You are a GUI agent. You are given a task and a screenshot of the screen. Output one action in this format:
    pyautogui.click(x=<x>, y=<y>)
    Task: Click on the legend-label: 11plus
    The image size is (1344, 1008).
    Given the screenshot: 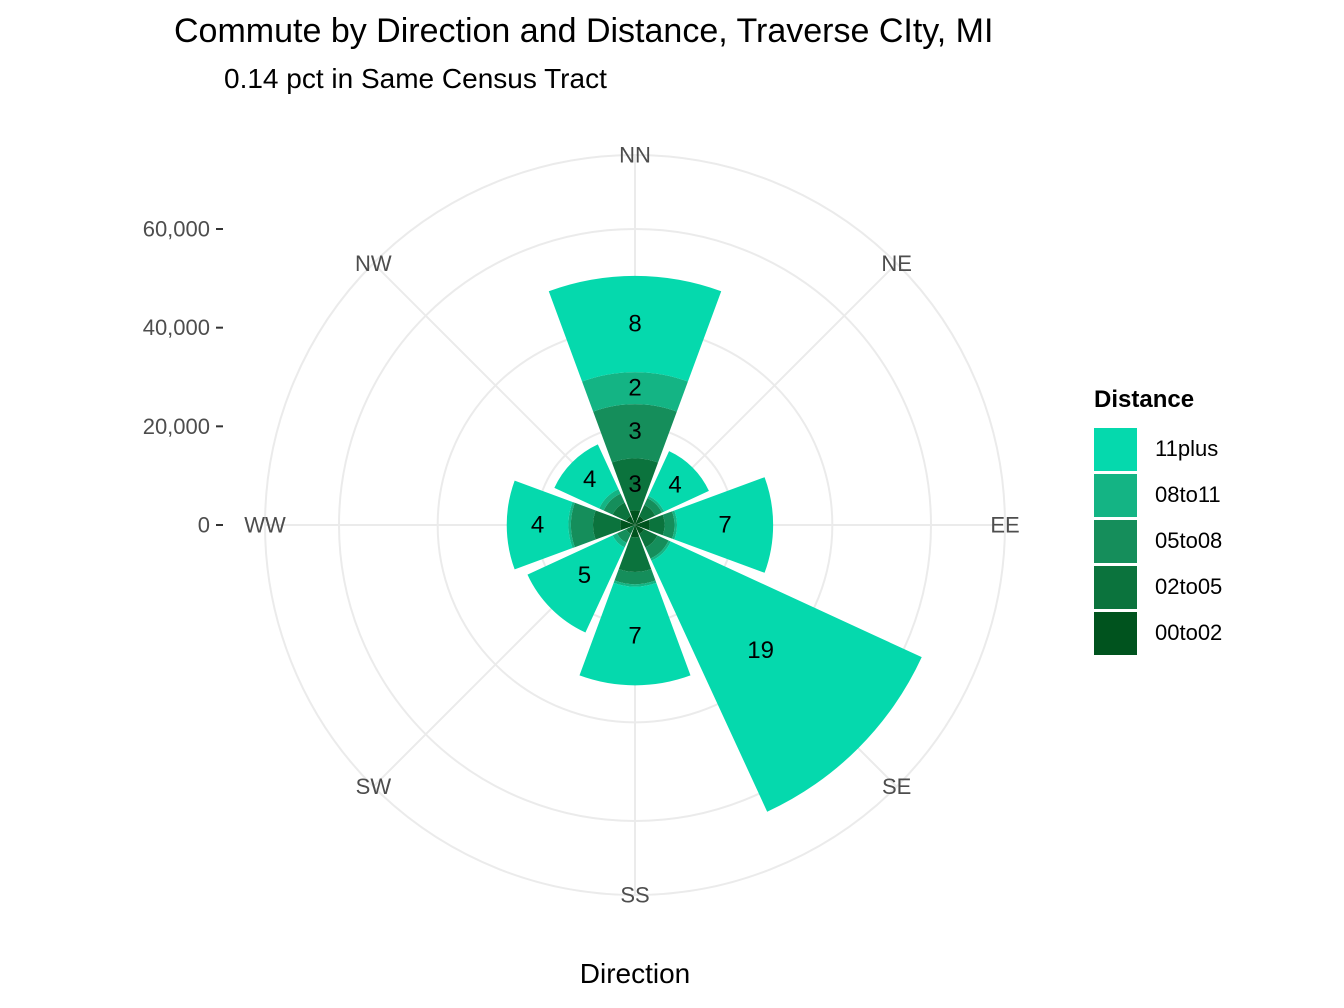 What is the action you would take?
    pyautogui.click(x=1187, y=448)
    